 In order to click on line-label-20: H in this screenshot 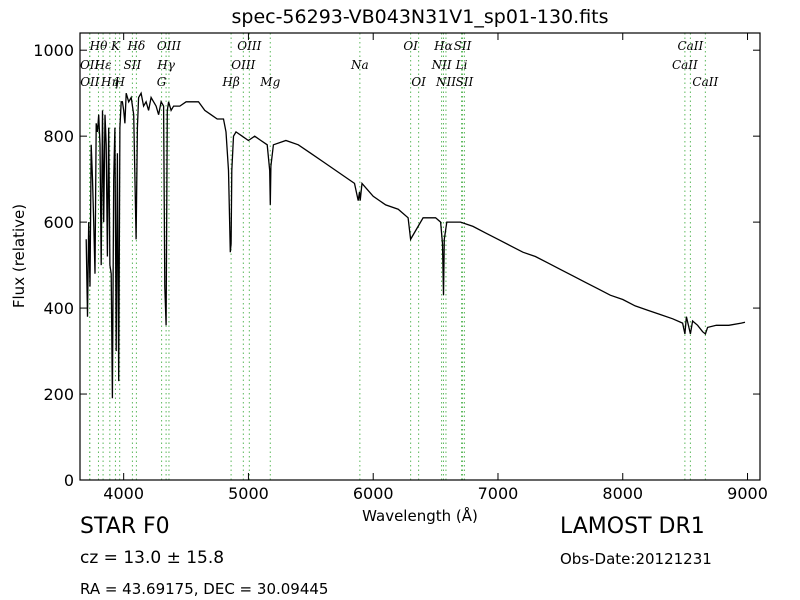, I will do `click(119, 82)`.